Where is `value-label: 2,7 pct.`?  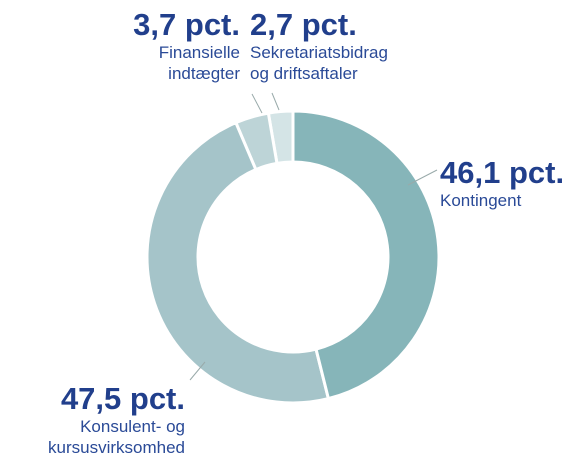
value-label: 2,7 pct. is located at coordinates (303, 24).